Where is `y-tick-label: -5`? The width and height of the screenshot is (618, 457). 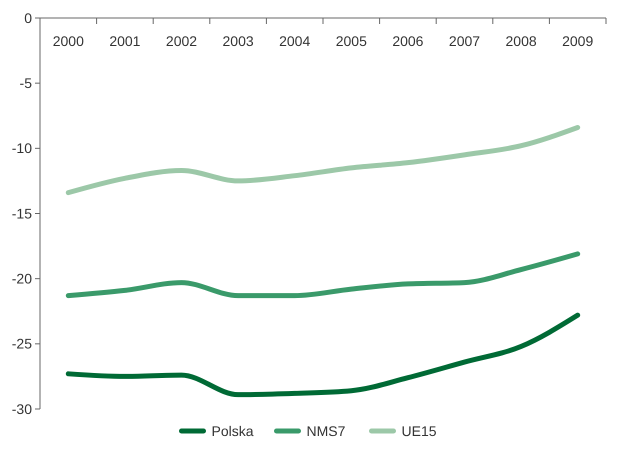 y-tick-label: -5 is located at coordinates (26, 83).